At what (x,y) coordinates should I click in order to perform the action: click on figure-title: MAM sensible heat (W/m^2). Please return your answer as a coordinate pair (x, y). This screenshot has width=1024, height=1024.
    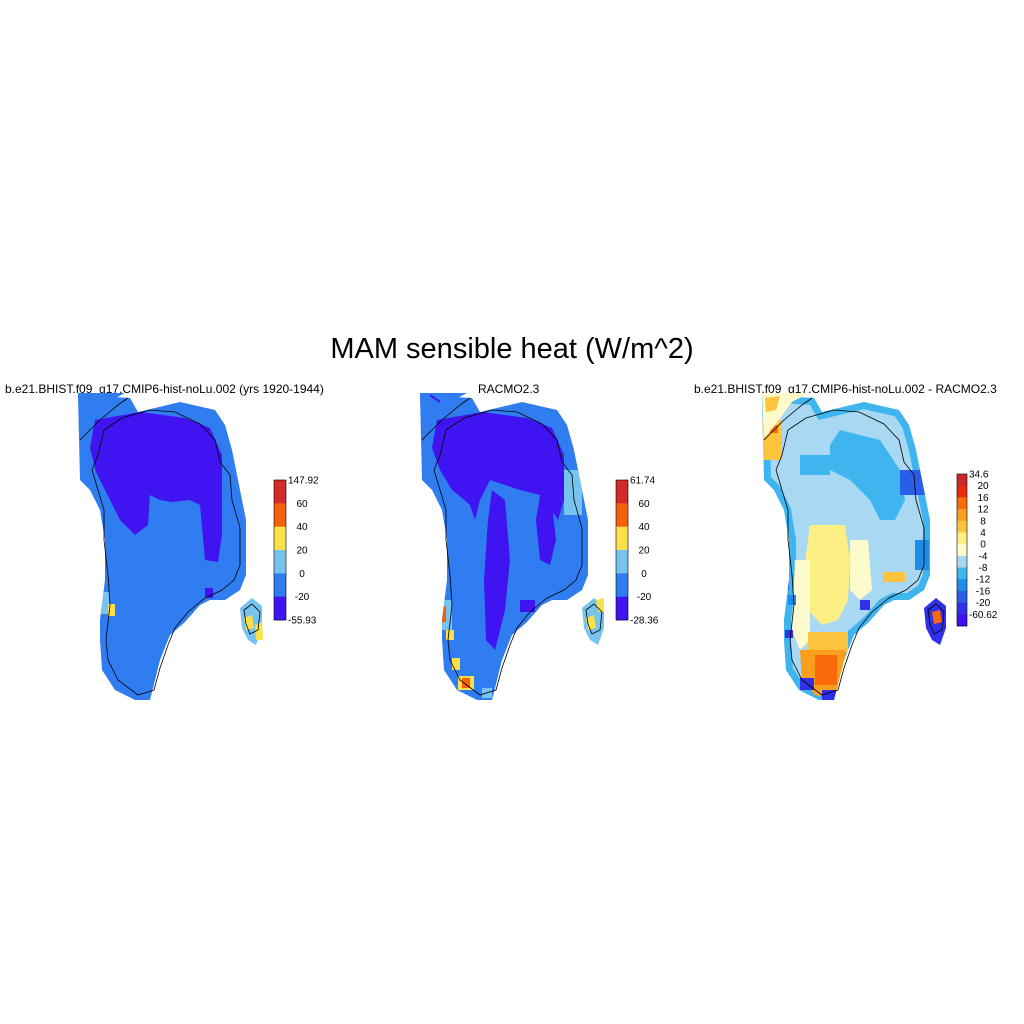
    Looking at the image, I should click on (512, 349).